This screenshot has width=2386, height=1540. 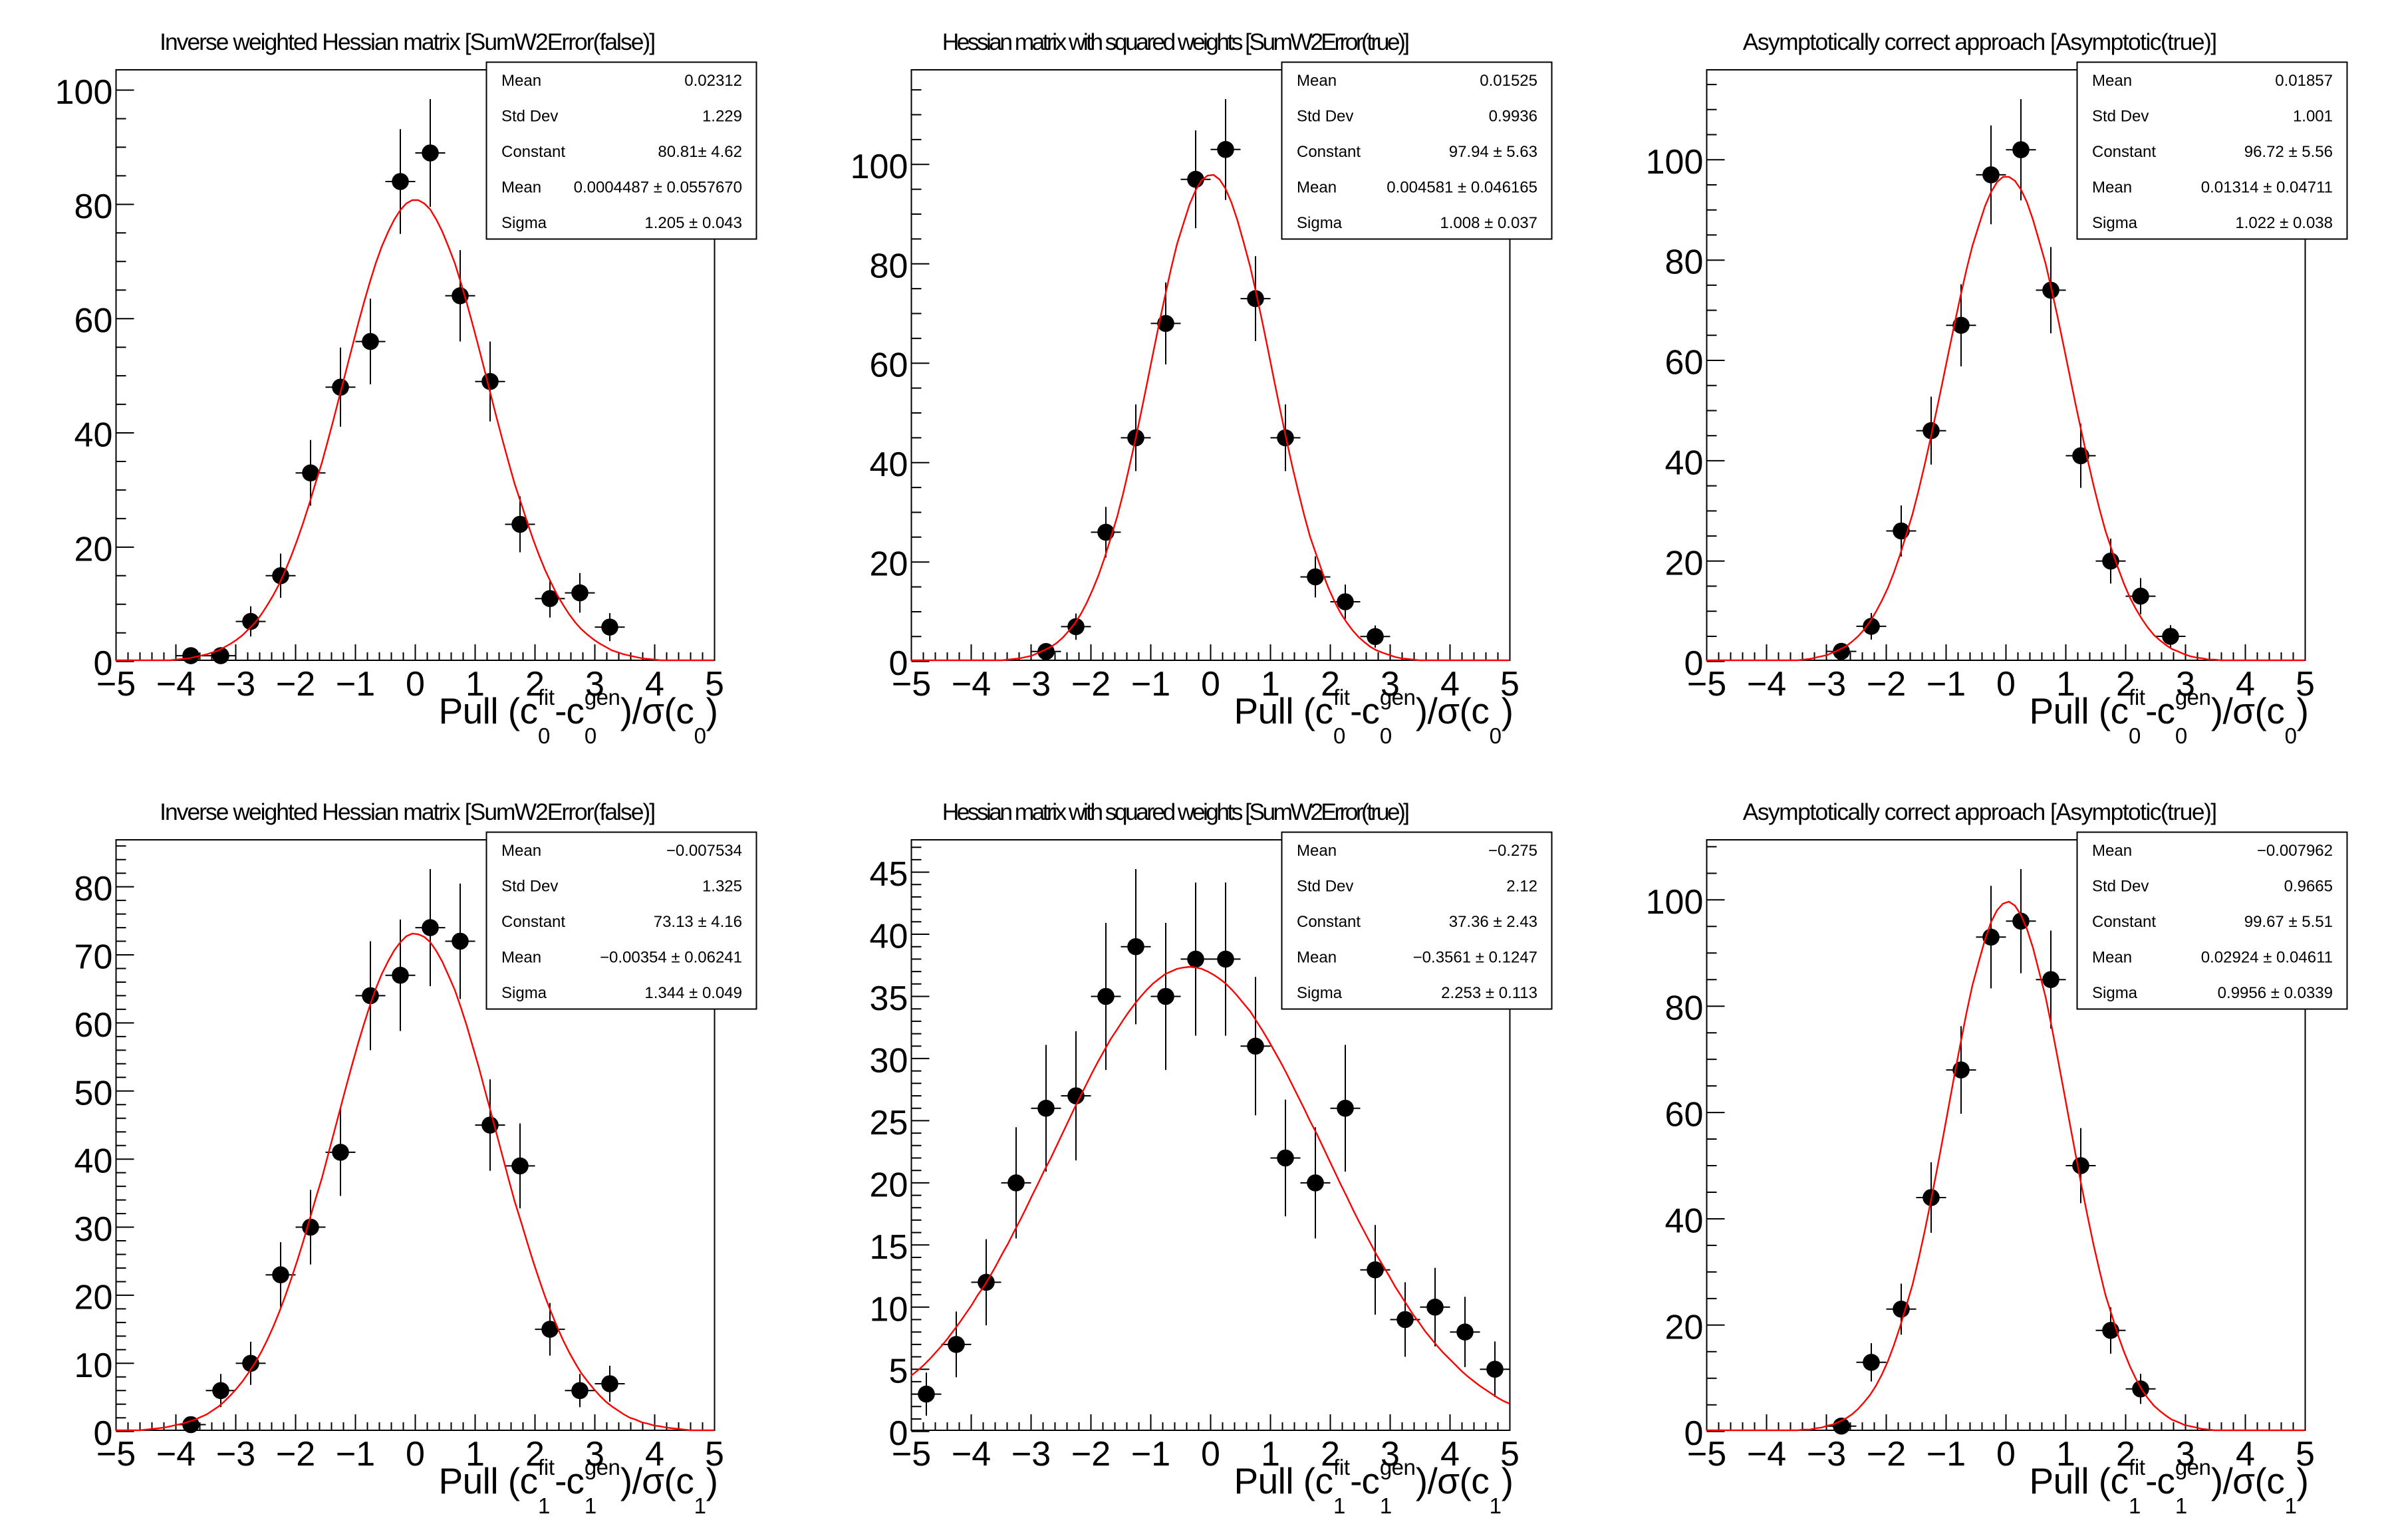 What do you see at coordinates (93, 1229) in the screenshot?
I see `svg-text: 30` at bounding box center [93, 1229].